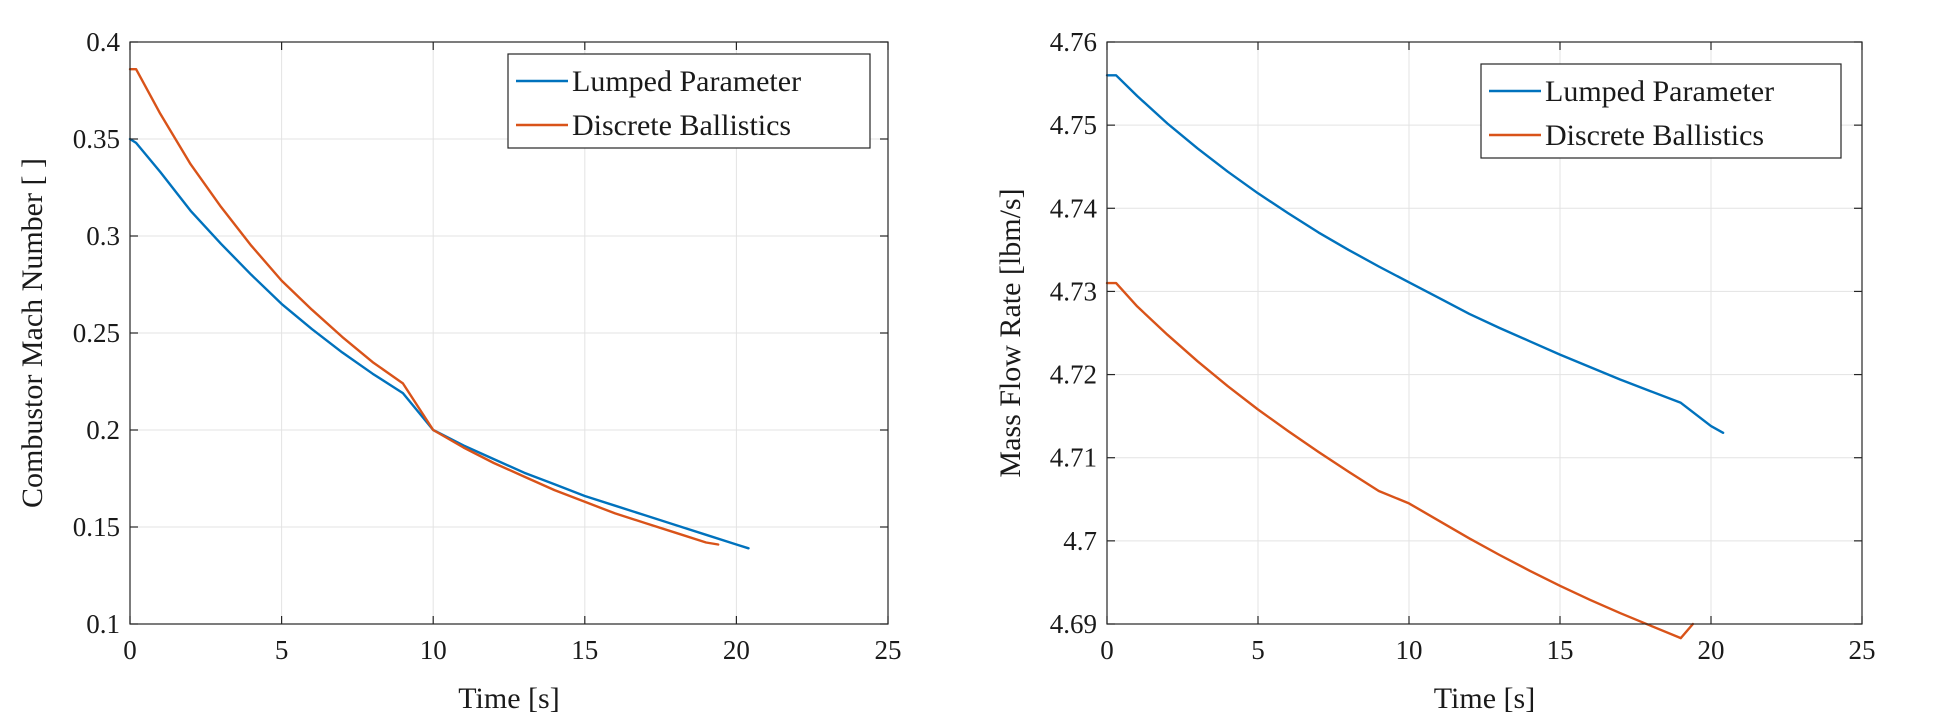 The height and width of the screenshot is (712, 1939). Describe the element at coordinates (103, 430) in the screenshot. I see `y-tick-label: 0.2` at that location.